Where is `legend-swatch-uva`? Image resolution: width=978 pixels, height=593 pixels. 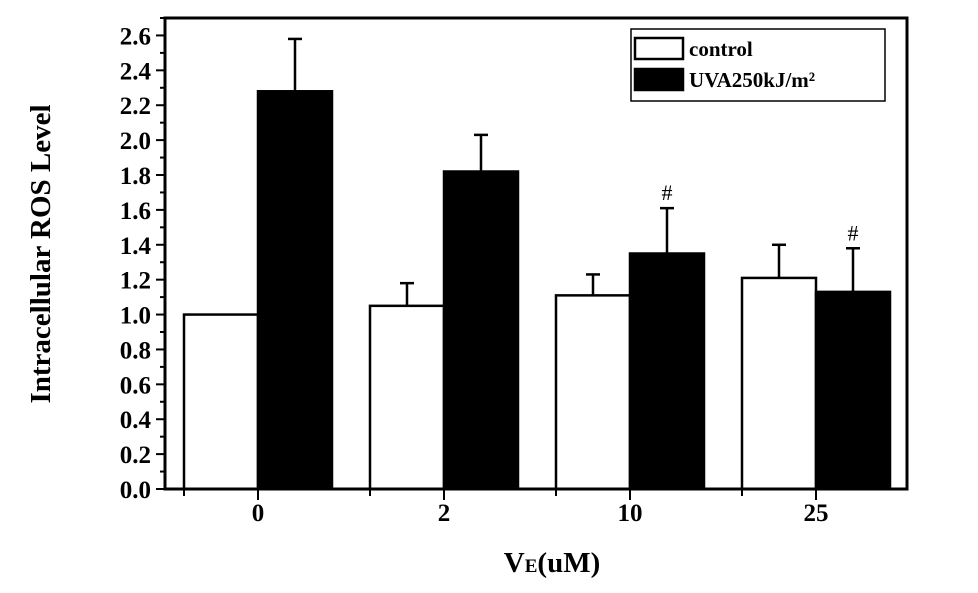 legend-swatch-uva is located at coordinates (659, 79).